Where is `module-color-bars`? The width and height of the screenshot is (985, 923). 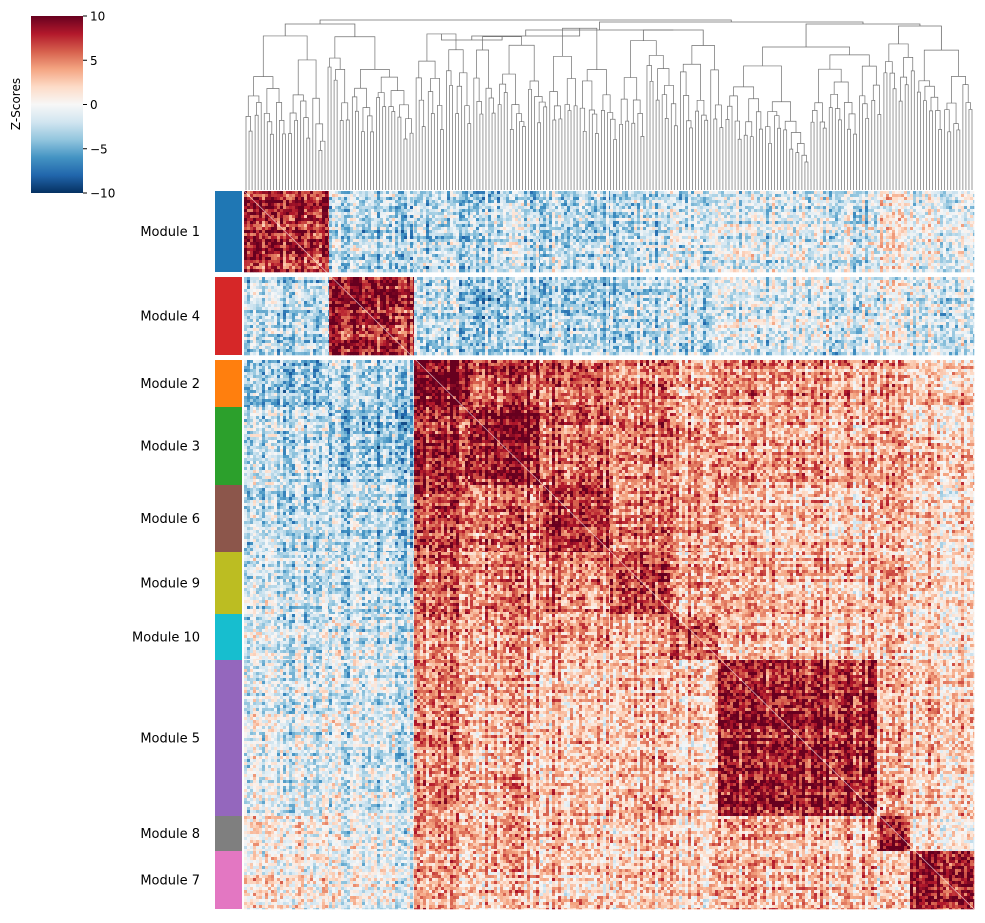 module-color-bars is located at coordinates (228, 550).